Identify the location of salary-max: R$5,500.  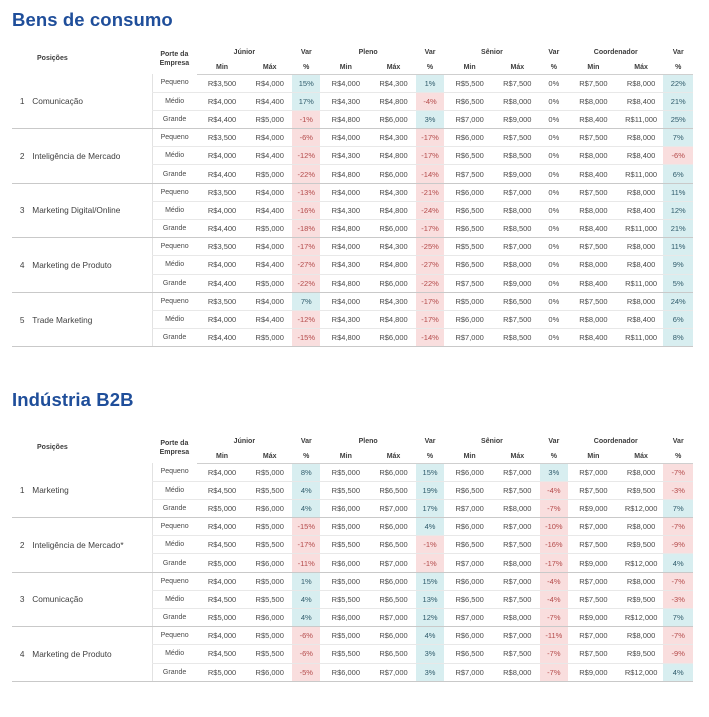
(270, 545).